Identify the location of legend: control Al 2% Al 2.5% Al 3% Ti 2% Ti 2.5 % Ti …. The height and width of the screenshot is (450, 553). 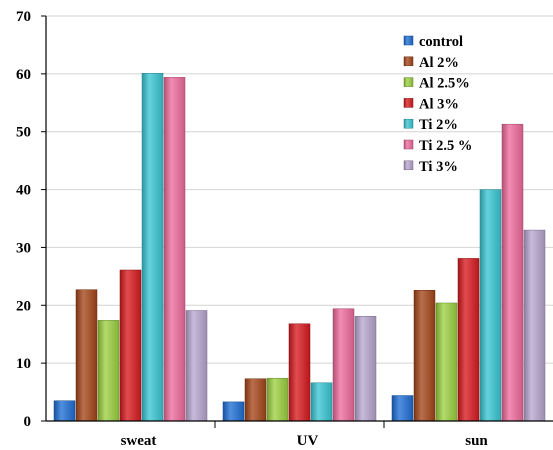
(437, 104).